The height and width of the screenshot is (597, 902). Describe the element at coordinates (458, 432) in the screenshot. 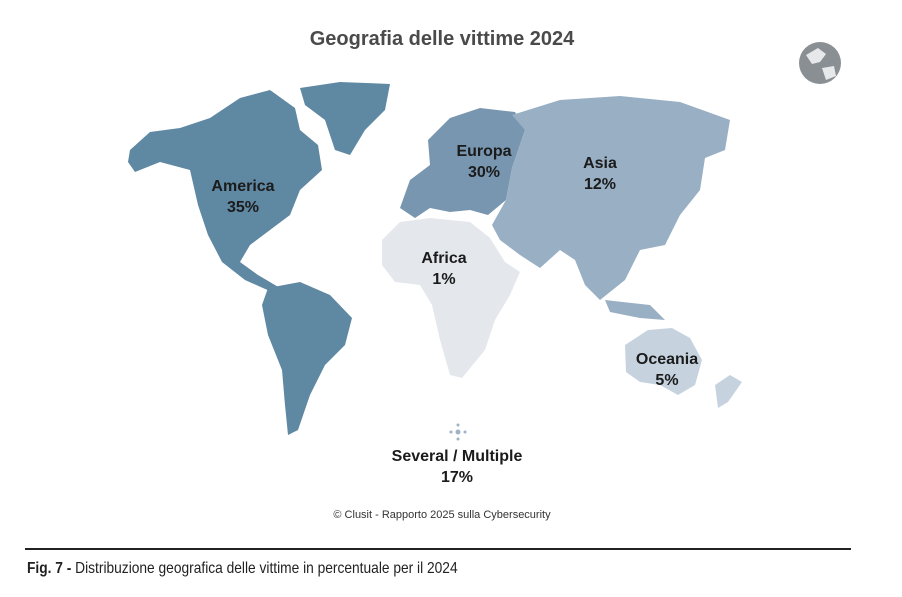

I see `dots-cross-icon` at that location.